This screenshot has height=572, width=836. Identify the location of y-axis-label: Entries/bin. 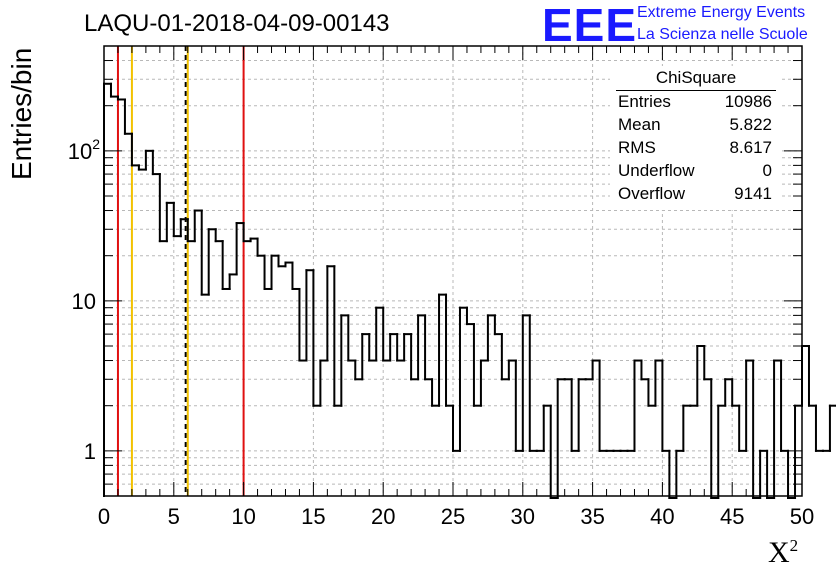
(21, 113).